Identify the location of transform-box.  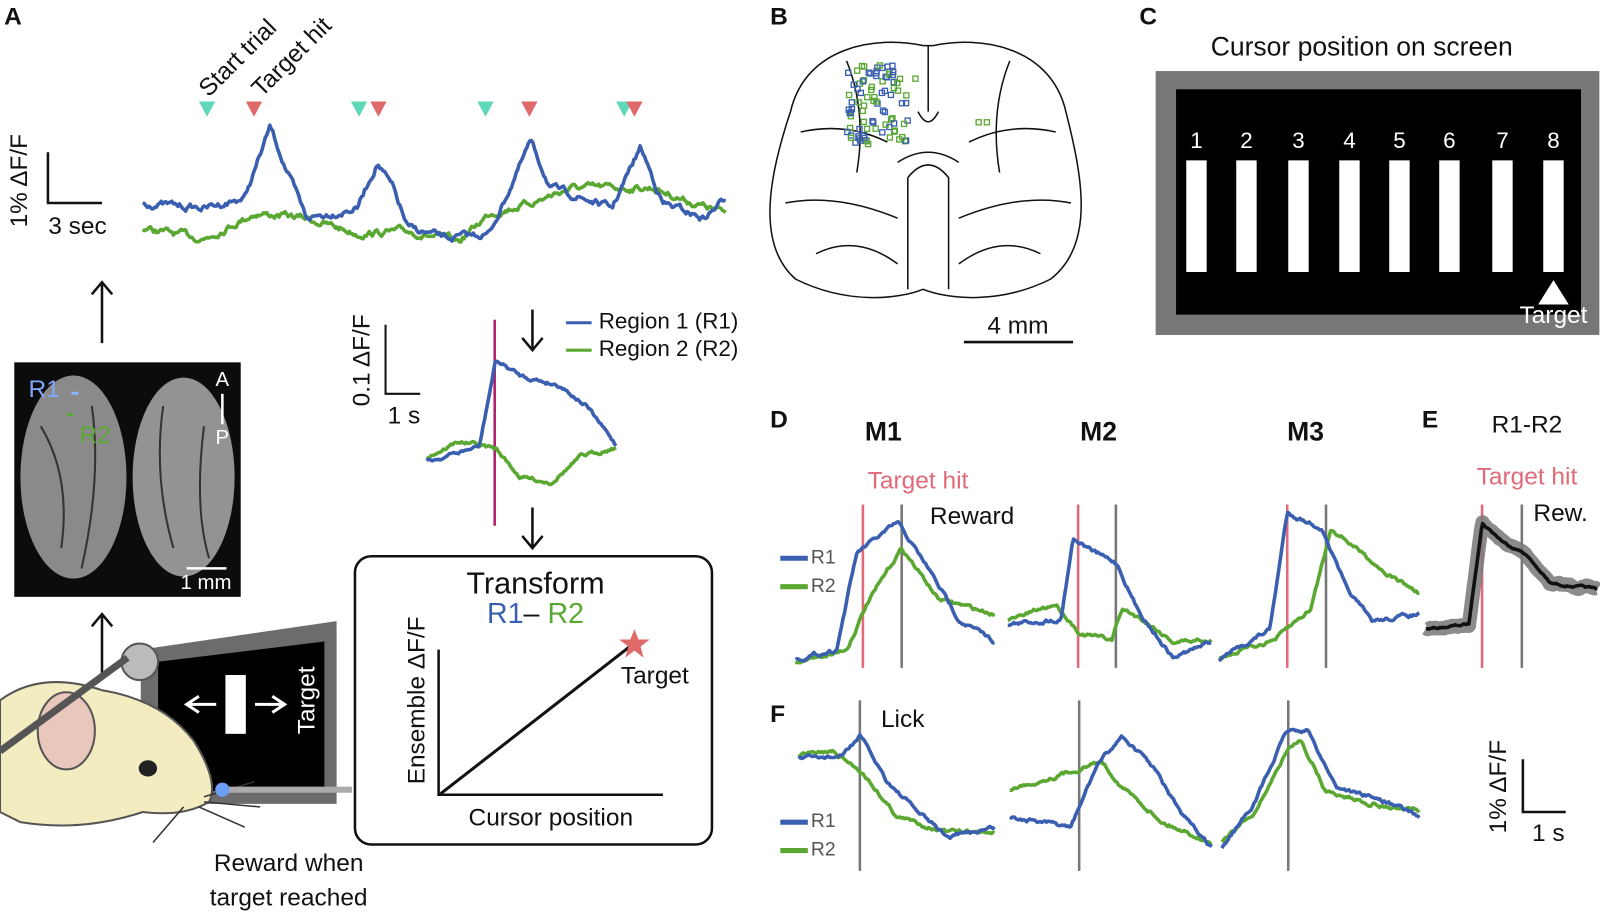
(533, 700).